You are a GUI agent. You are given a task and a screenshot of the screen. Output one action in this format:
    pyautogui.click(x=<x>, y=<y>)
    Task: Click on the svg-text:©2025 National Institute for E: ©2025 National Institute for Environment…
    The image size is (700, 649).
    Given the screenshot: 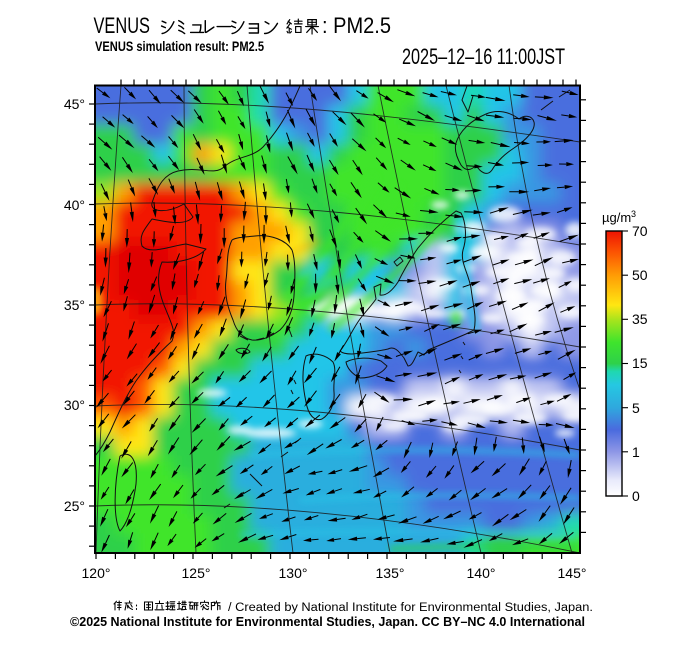 What is the action you would take?
    pyautogui.click(x=327, y=621)
    